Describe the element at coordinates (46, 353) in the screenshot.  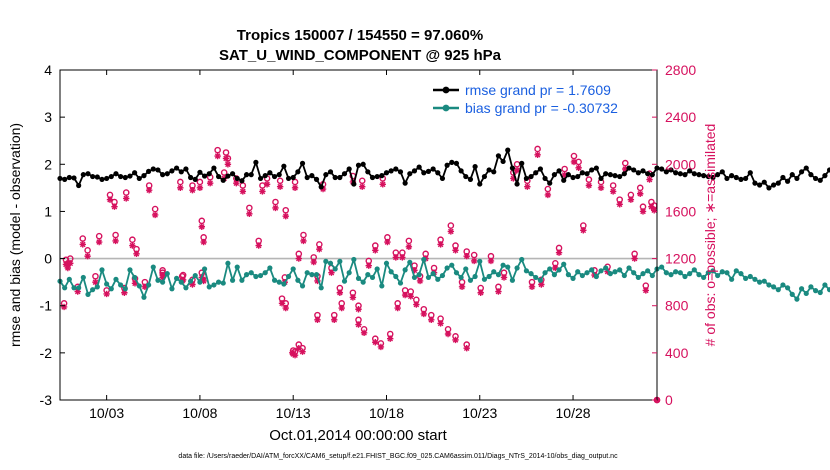
I see `y-tick-label: -2` at that location.